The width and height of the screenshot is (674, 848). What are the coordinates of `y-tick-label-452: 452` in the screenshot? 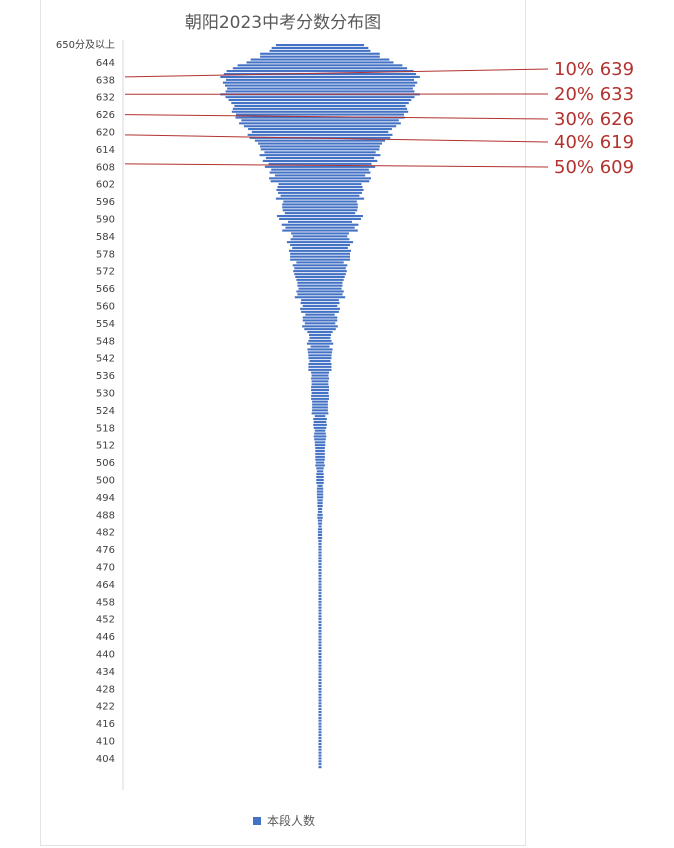 It's located at (105, 620).